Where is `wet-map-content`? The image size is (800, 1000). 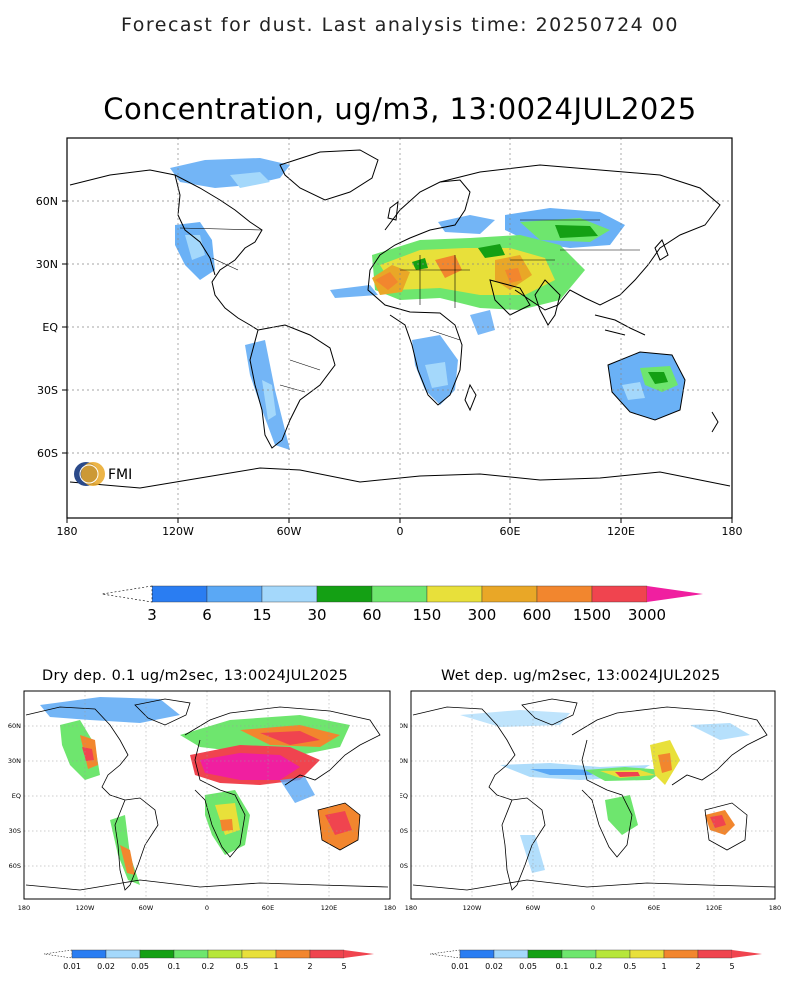
wet-map-content is located at coordinates (593, 795).